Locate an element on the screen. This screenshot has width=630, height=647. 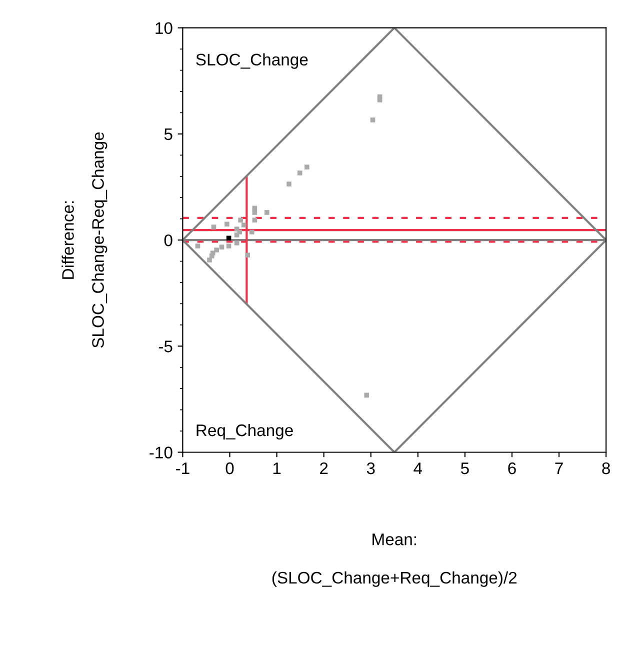
x-tick-label: 6 is located at coordinates (512, 468).